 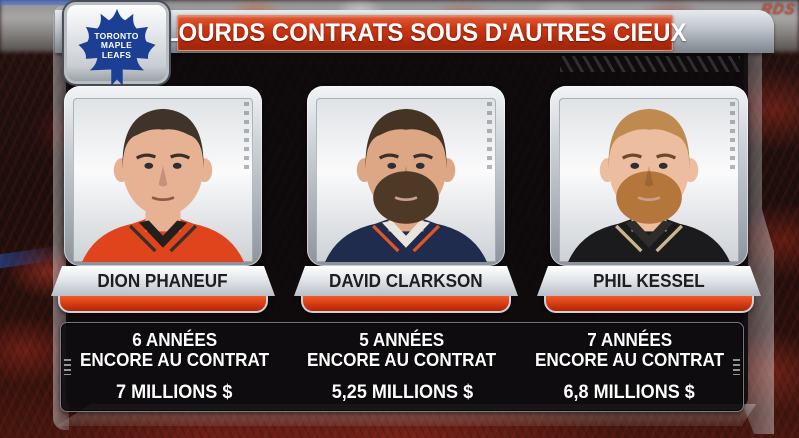 What do you see at coordinates (175, 340) in the screenshot?
I see `contract-years: 6 ANNÉES` at bounding box center [175, 340].